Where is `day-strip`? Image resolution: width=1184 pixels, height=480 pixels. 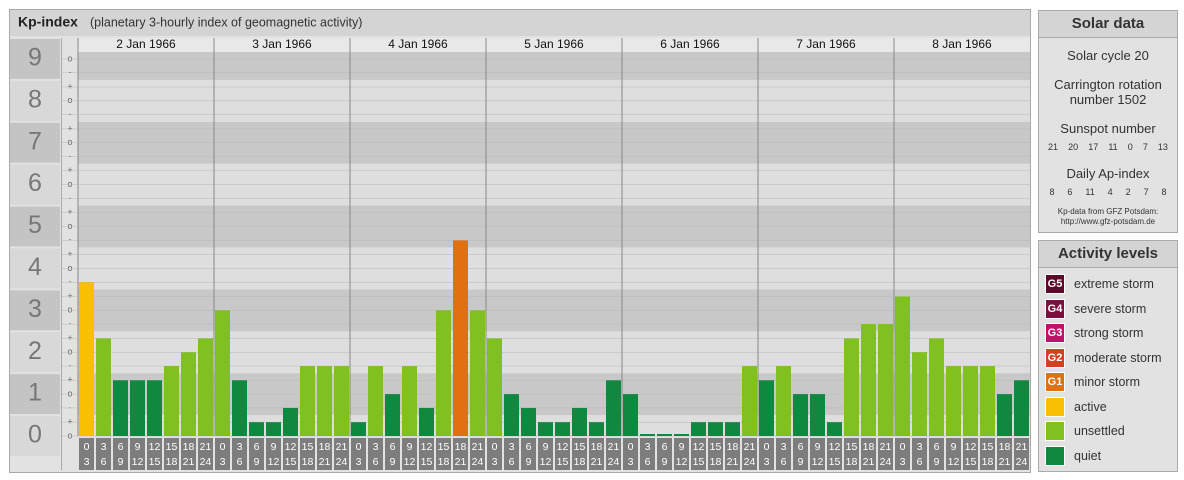 day-strip is located at coordinates (554, 45).